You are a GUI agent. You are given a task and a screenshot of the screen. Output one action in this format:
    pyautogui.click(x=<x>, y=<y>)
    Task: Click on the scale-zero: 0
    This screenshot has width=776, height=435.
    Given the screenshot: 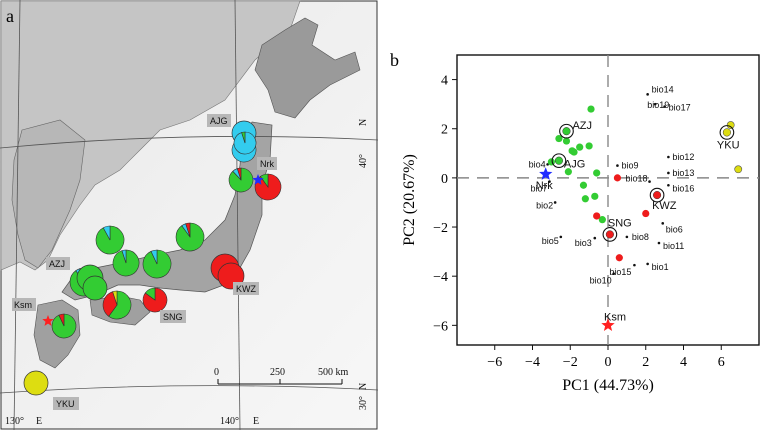 What is the action you would take?
    pyautogui.click(x=216, y=372)
    